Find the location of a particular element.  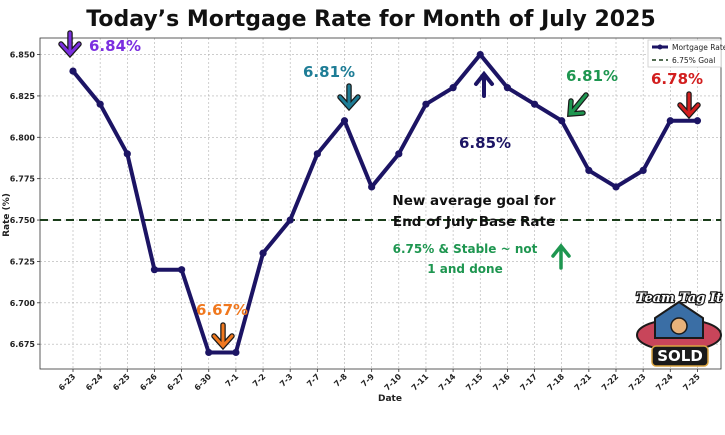

x-tick-label: 7-23 is located at coordinates (637, 382).